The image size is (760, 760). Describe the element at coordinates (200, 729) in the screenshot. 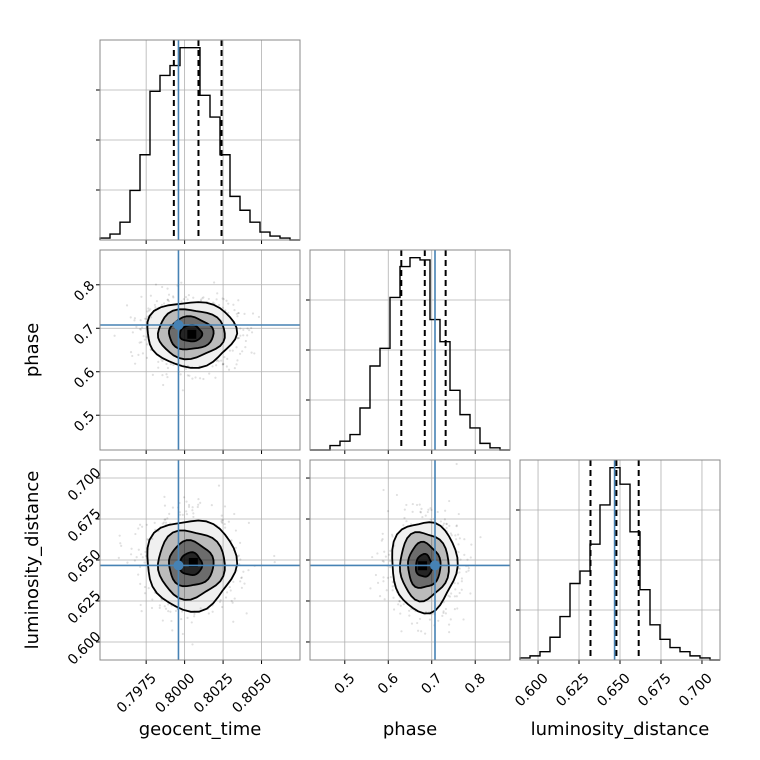

I see `x-axis-label-geocent_time: geocent_time` at that location.